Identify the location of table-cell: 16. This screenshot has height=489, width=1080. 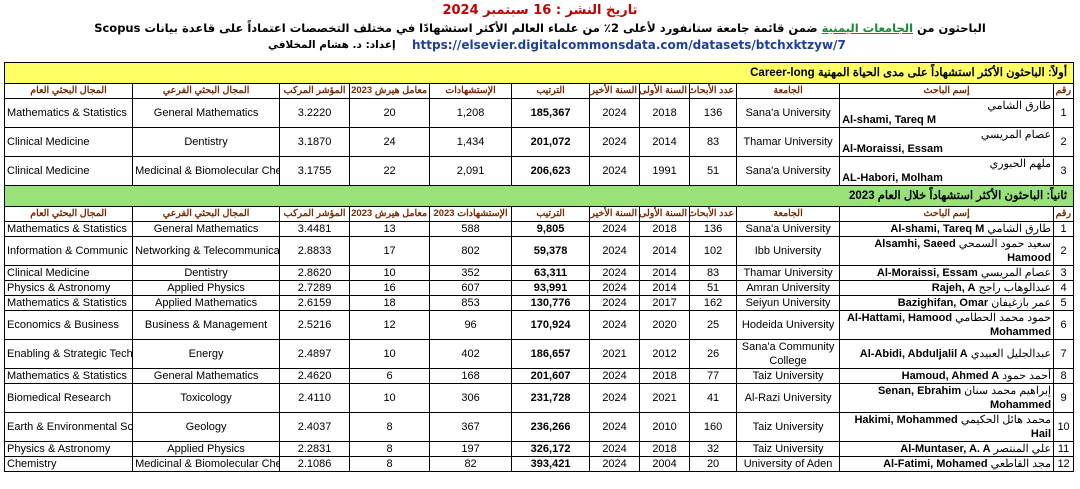
(390, 288).